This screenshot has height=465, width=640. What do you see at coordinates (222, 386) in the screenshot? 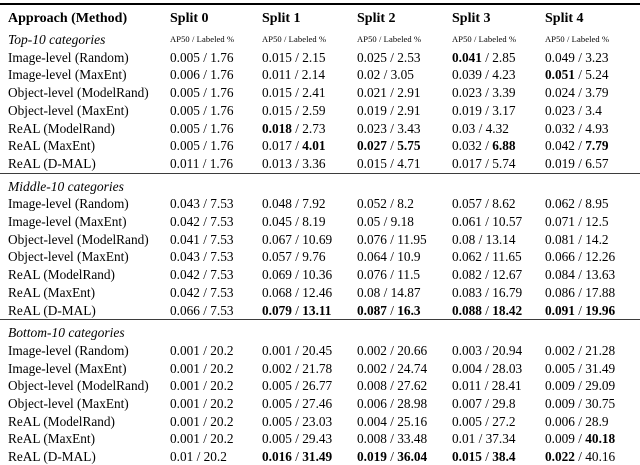
I see `labeled-percent-value: 20.2` at bounding box center [222, 386].